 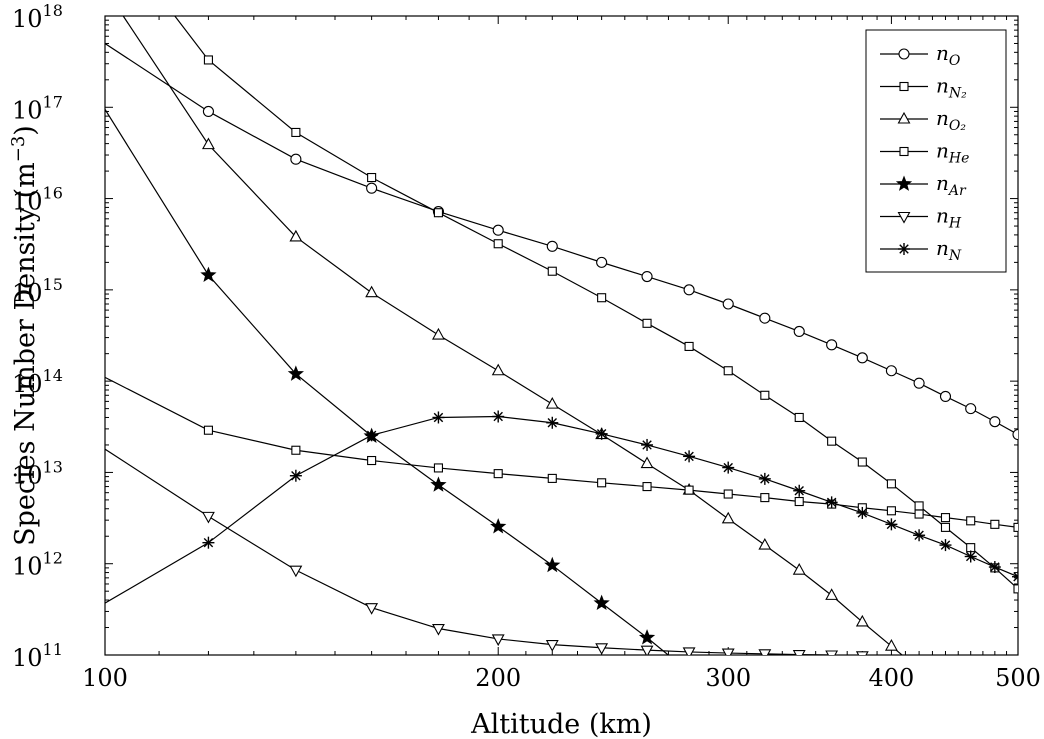 I want to click on y-tick-label: 1015, so click(x=37, y=291).